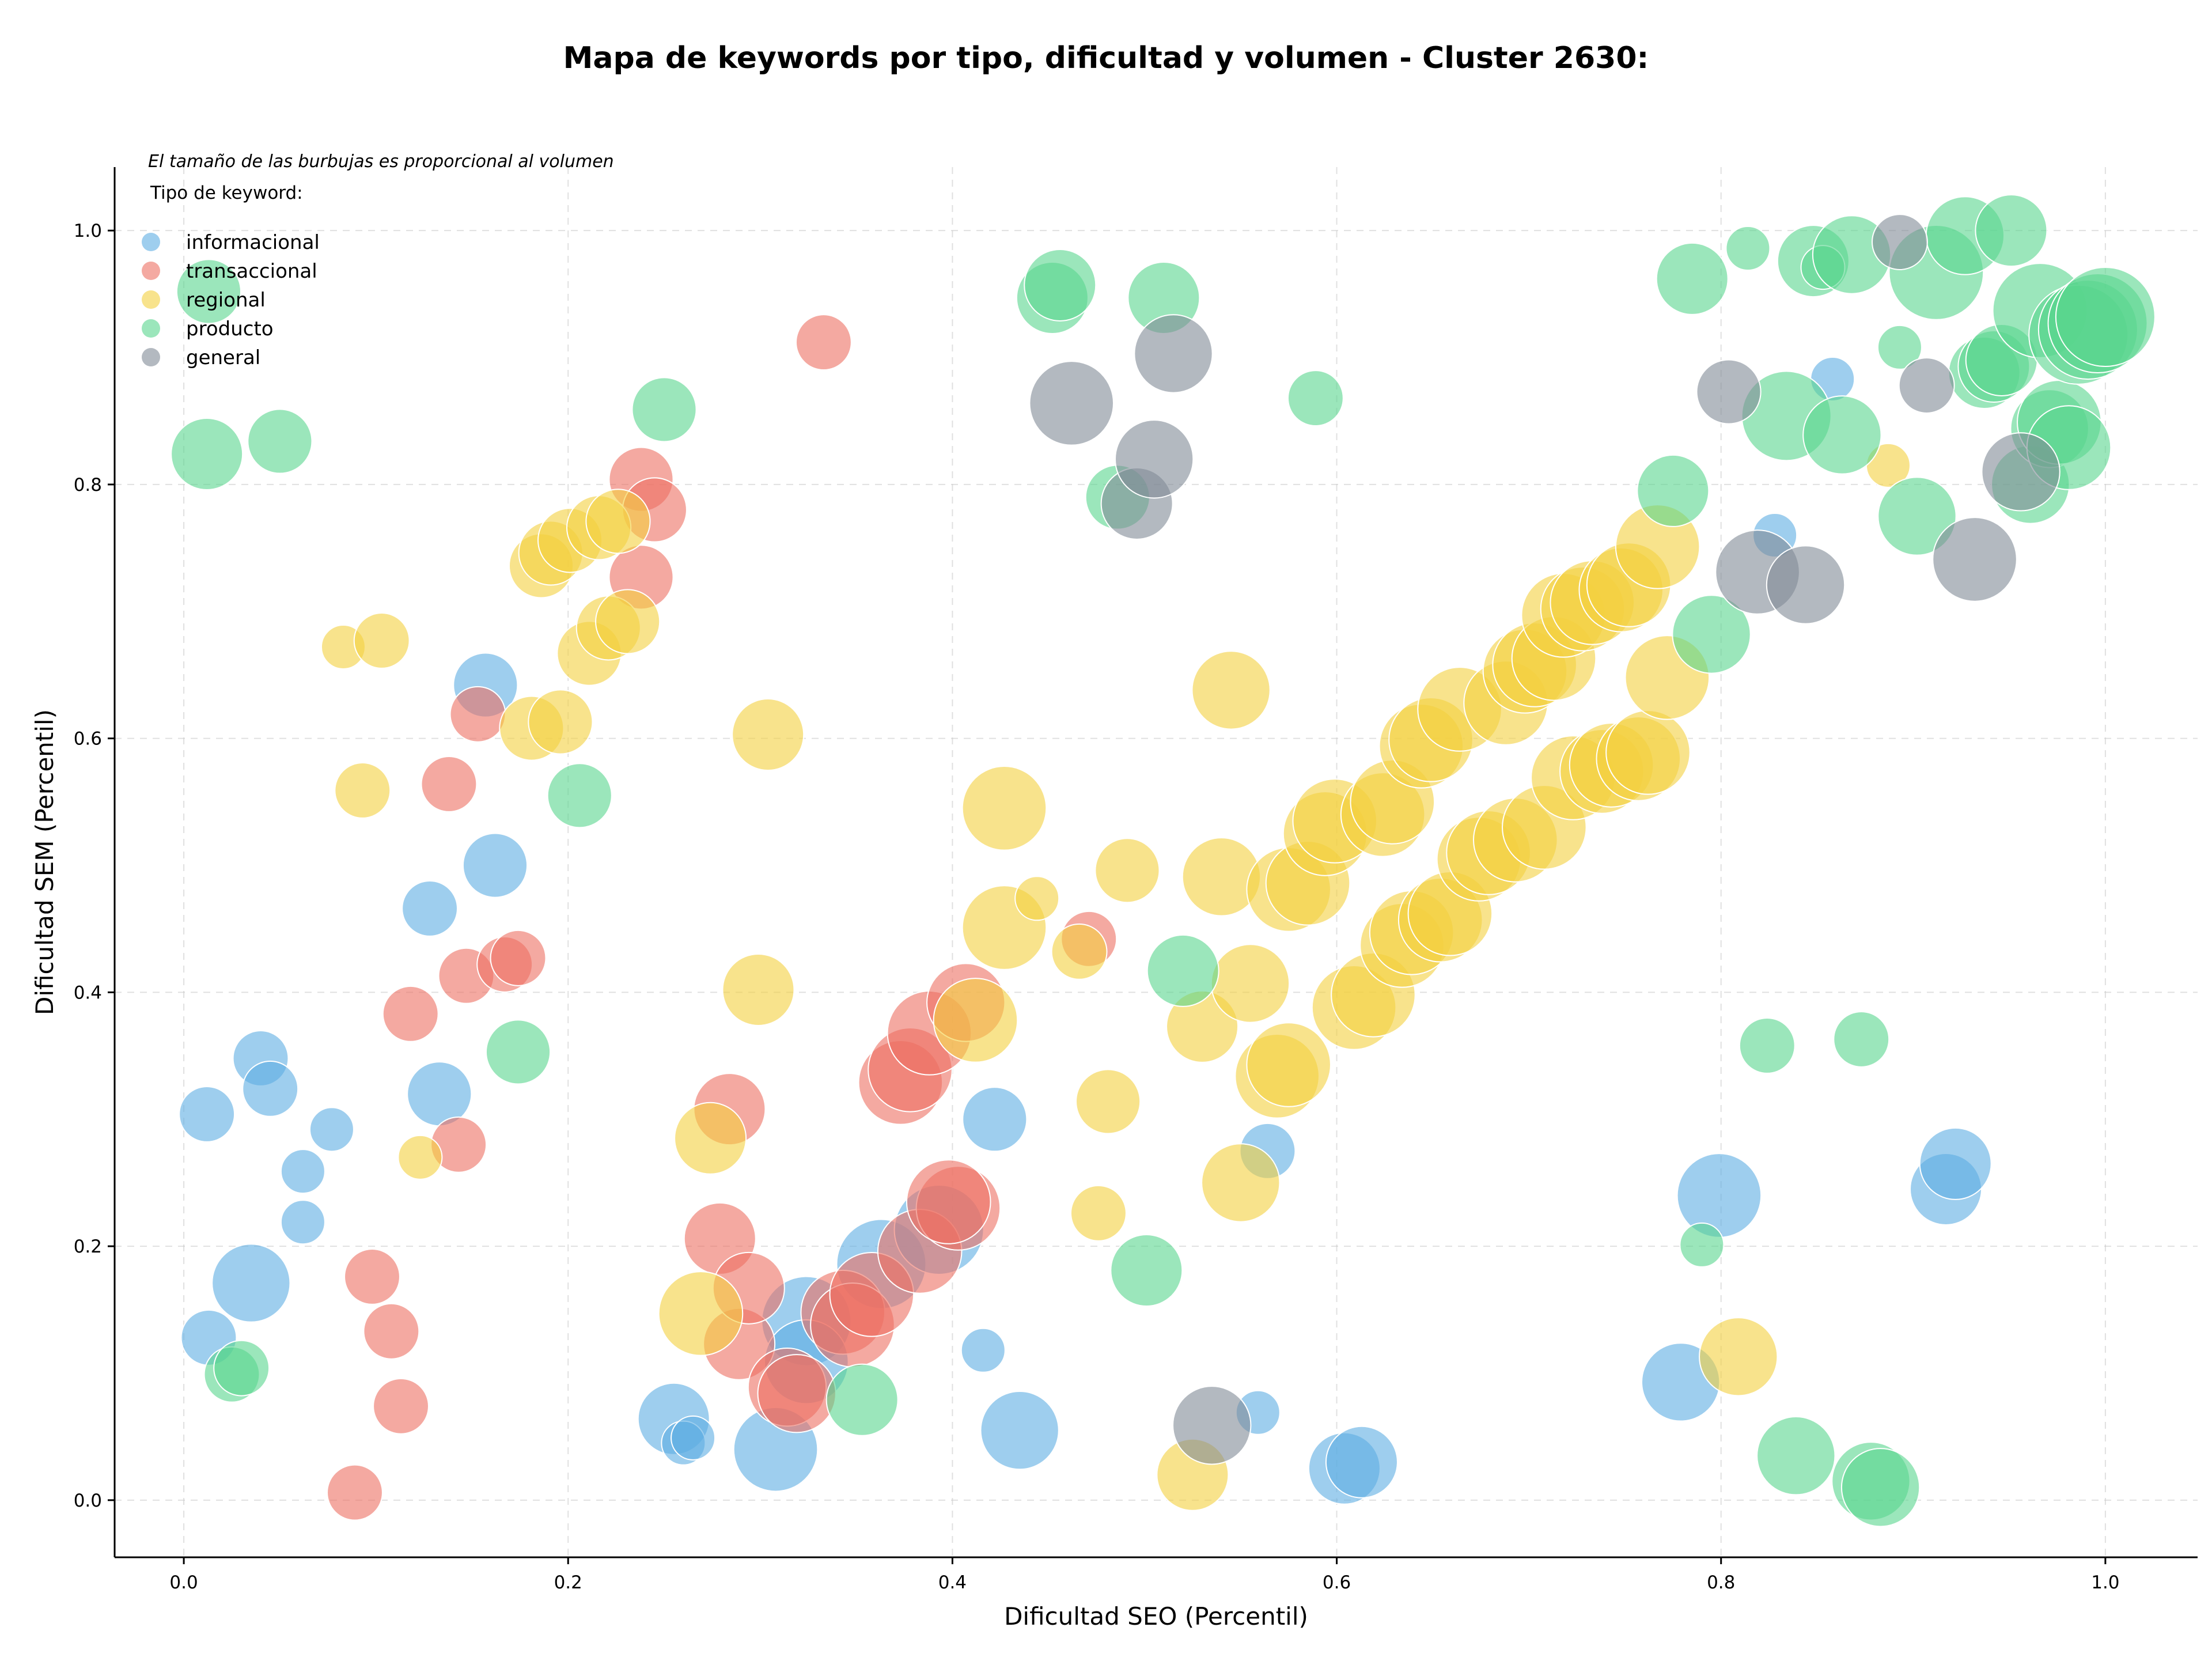 The image size is (2212, 1661). I want to click on x-tick-label: 0.4, so click(952, 1582).